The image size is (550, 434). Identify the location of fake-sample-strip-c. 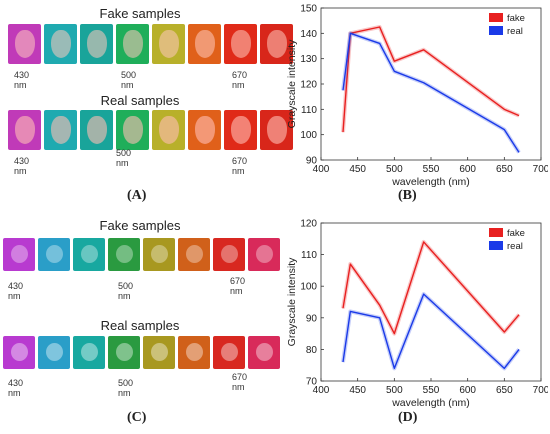
(141, 254).